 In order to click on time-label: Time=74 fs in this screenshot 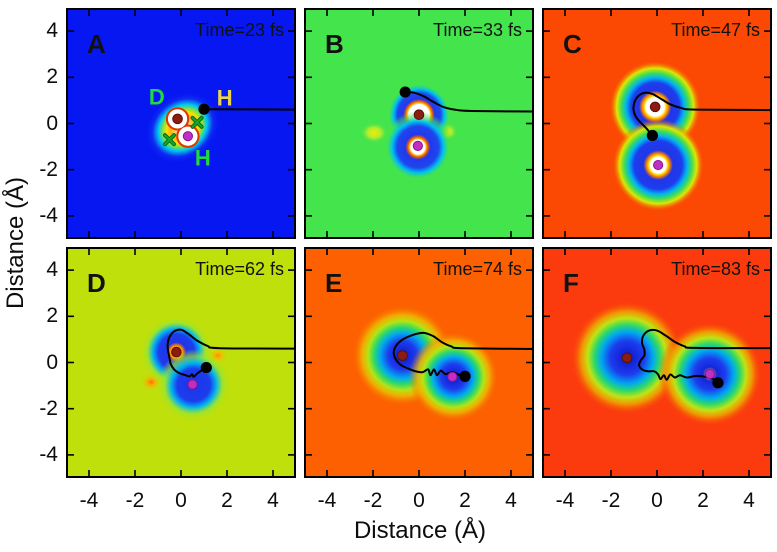, I will do `click(477, 269)`.